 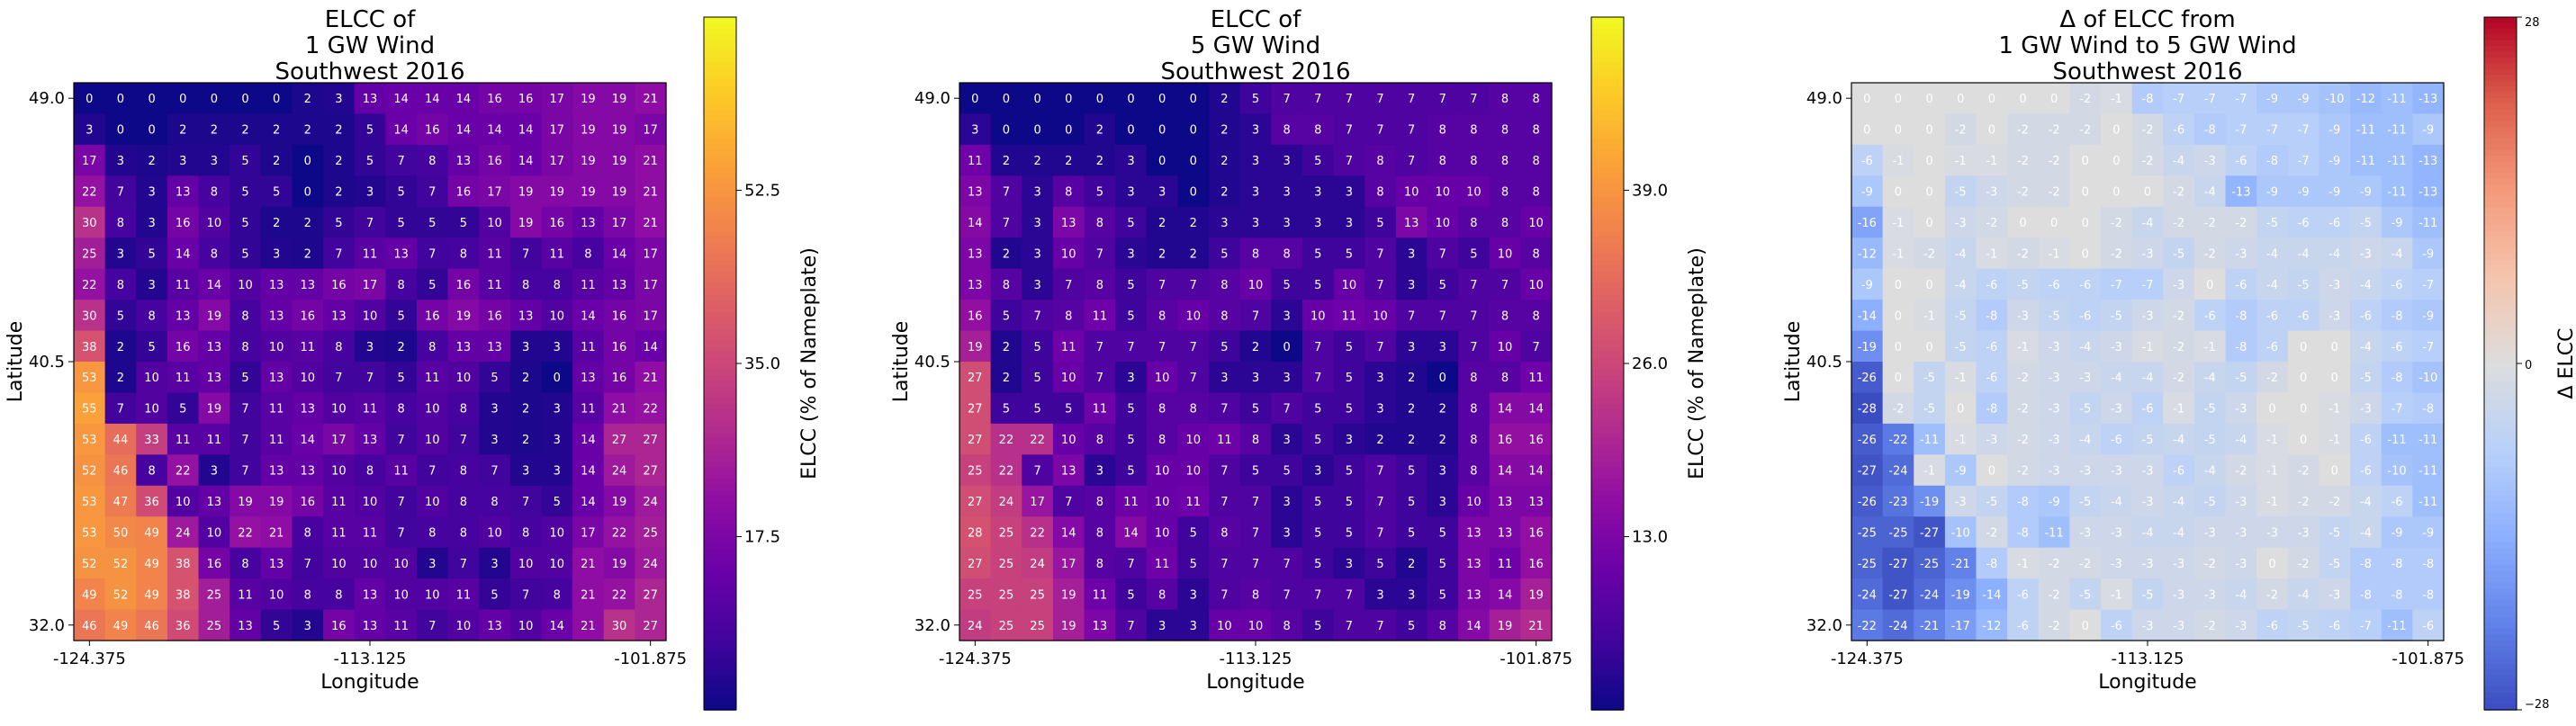 I want to click on cell-value-label: -26, so click(x=1867, y=378).